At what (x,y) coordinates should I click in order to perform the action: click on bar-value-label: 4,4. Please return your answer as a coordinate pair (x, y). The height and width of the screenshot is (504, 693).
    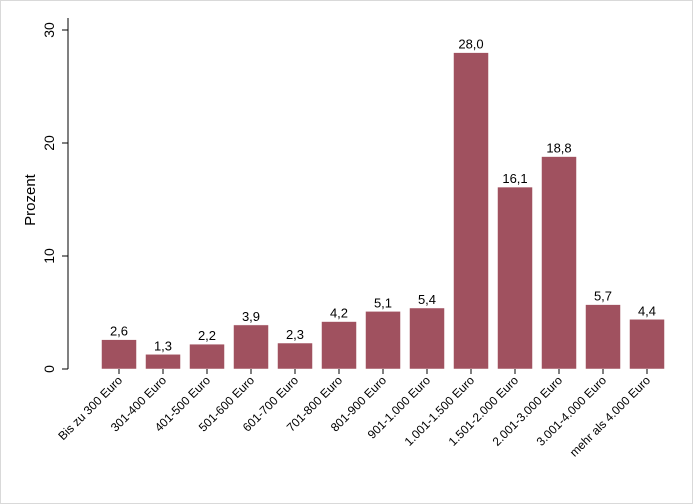
    Looking at the image, I should click on (647, 310).